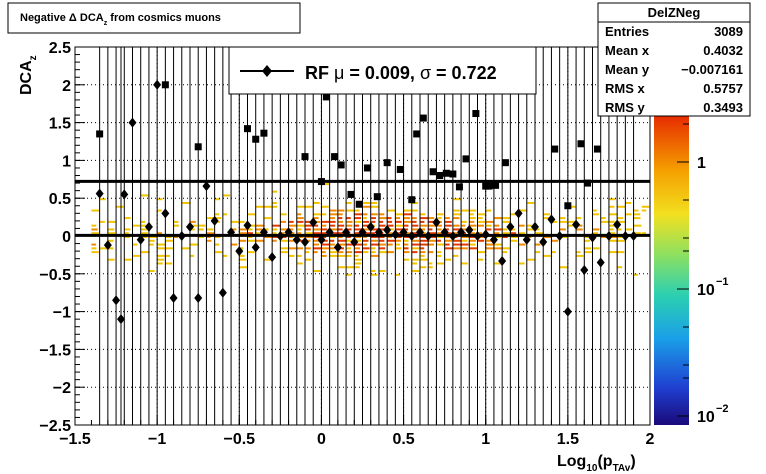 The image size is (766, 474). Describe the element at coordinates (625, 88) in the screenshot. I see `stats-row-label: RMS x` at that location.